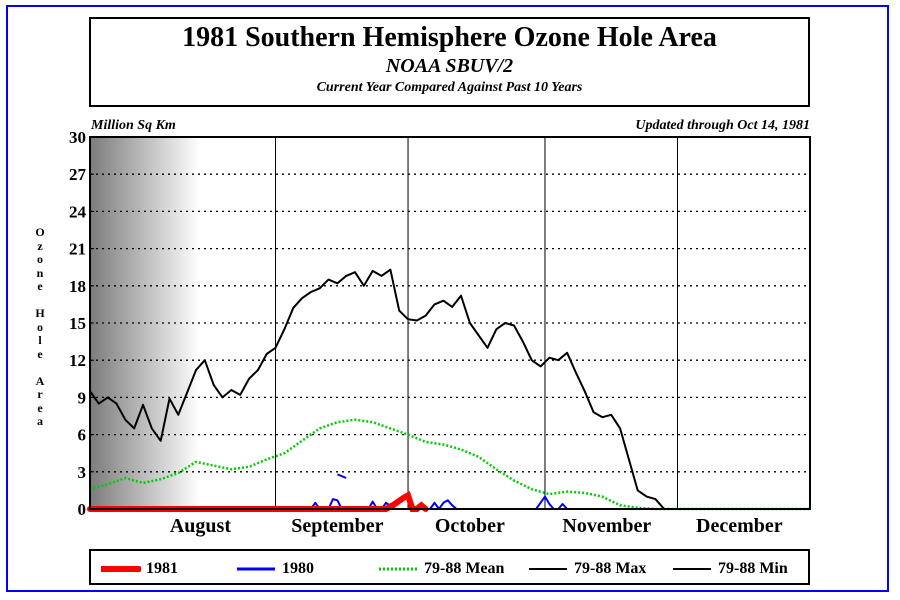 This screenshot has width=900, height=600. What do you see at coordinates (82, 435) in the screenshot?
I see `y-tick-label: 6` at bounding box center [82, 435].